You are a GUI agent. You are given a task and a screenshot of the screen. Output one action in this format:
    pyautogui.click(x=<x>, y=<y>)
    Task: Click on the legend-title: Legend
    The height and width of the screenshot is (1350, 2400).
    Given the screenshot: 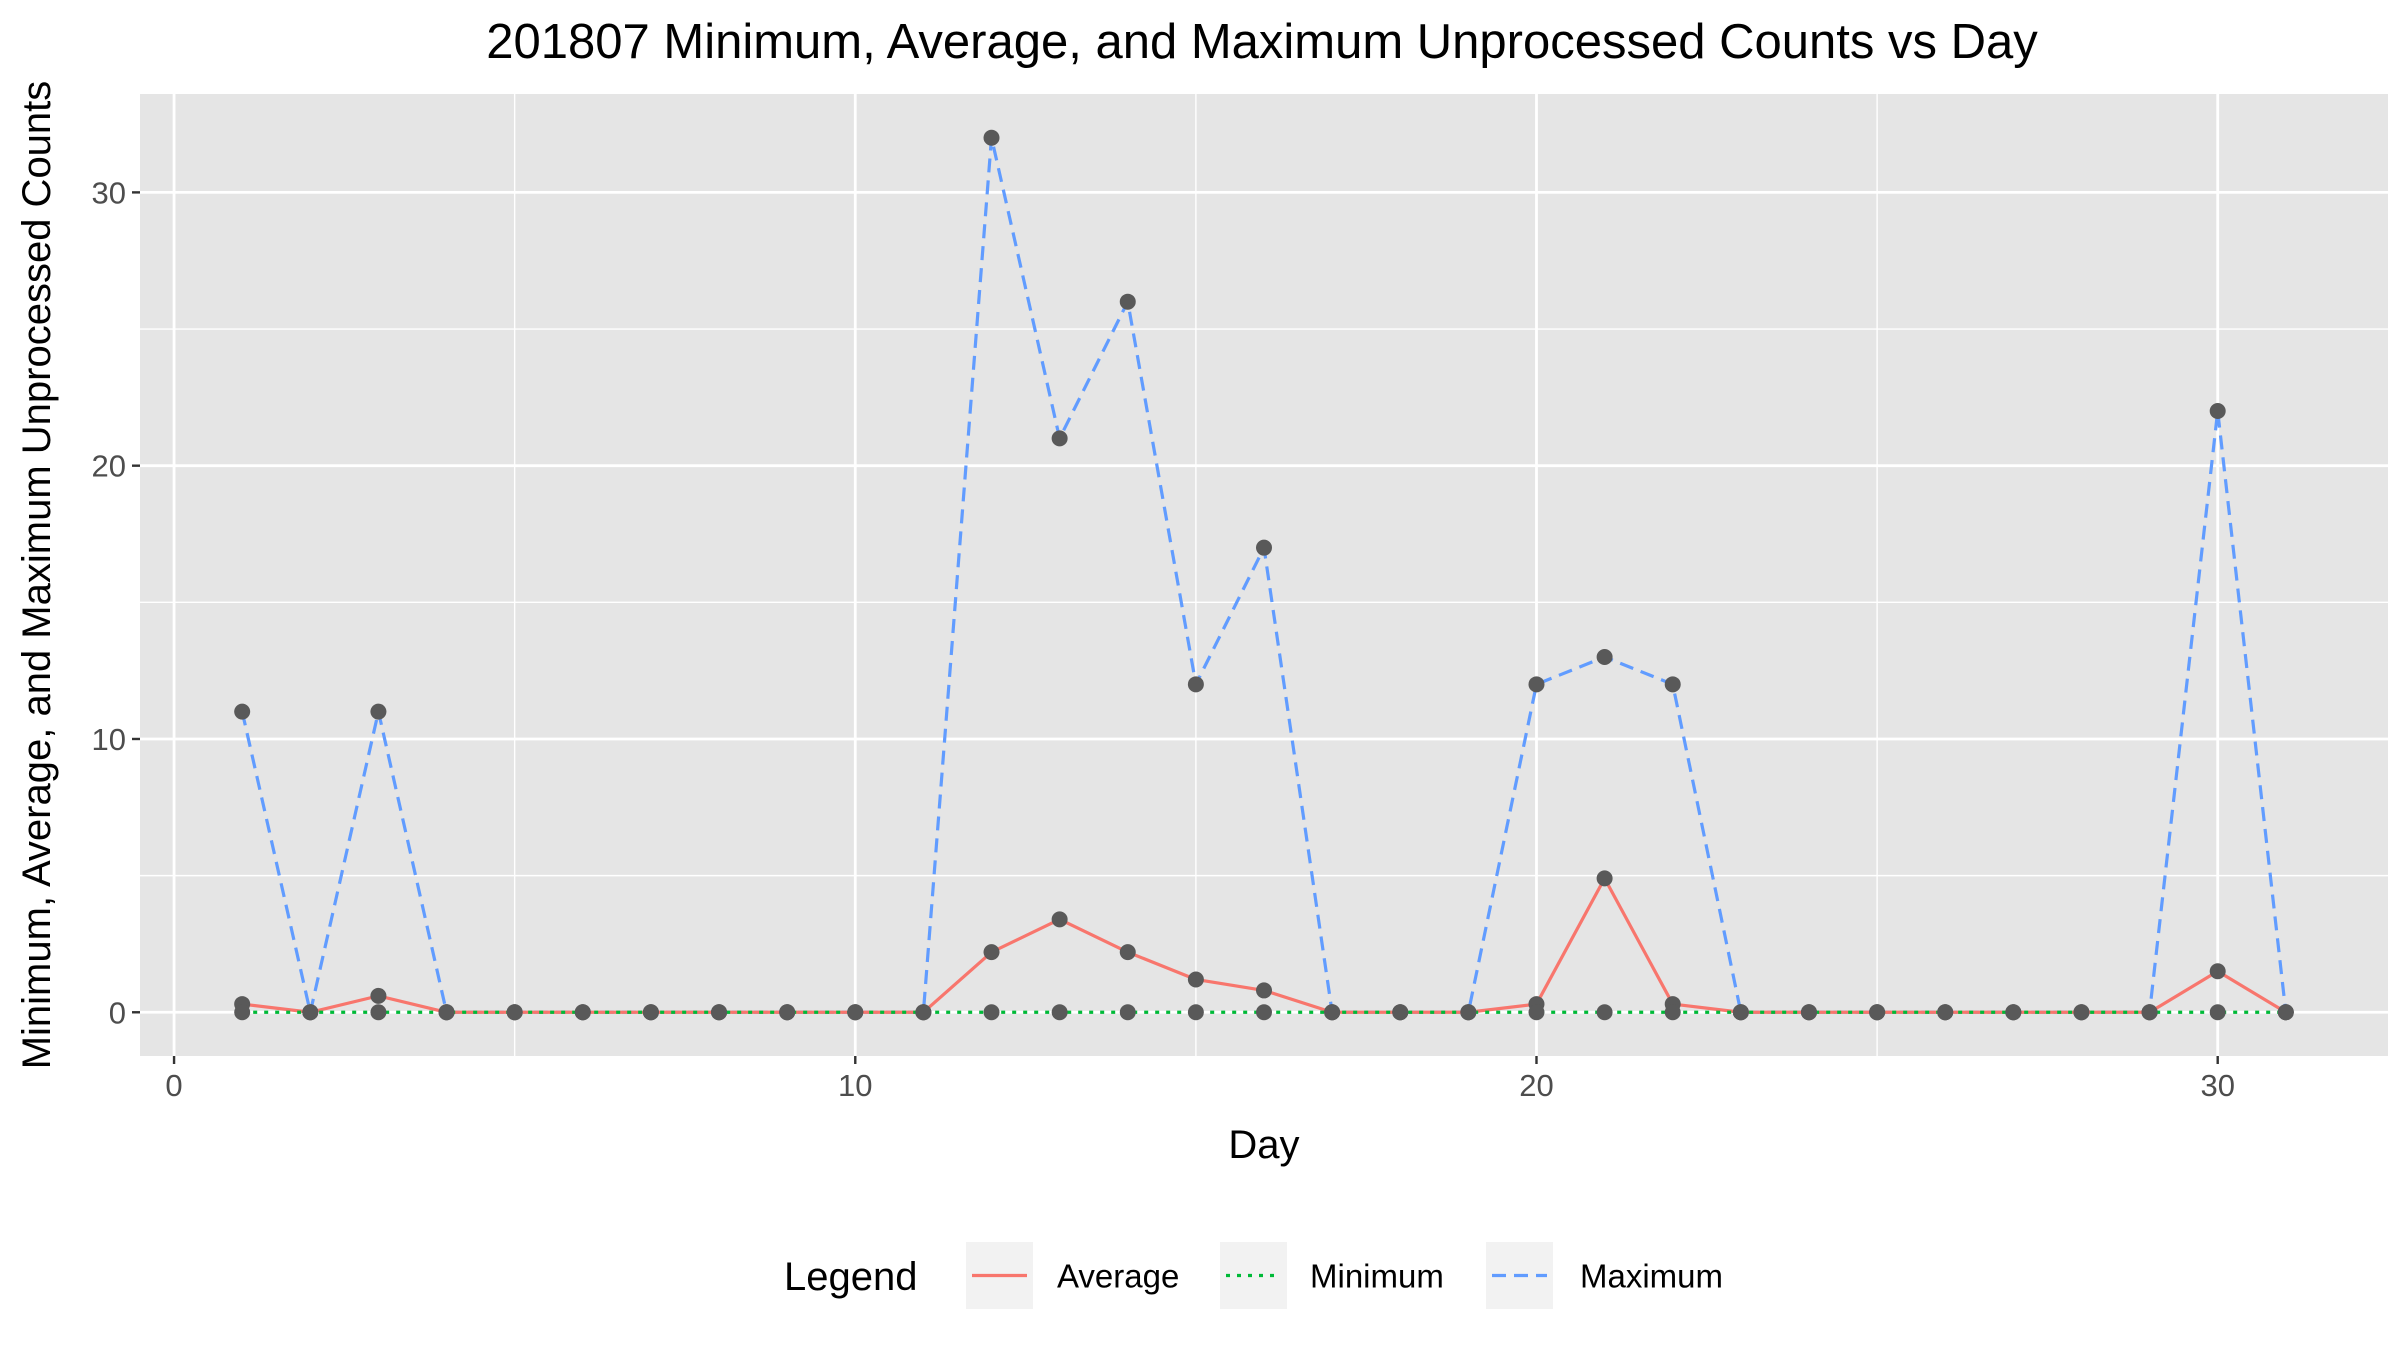 What is the action you would take?
    pyautogui.click(x=850, y=1277)
    